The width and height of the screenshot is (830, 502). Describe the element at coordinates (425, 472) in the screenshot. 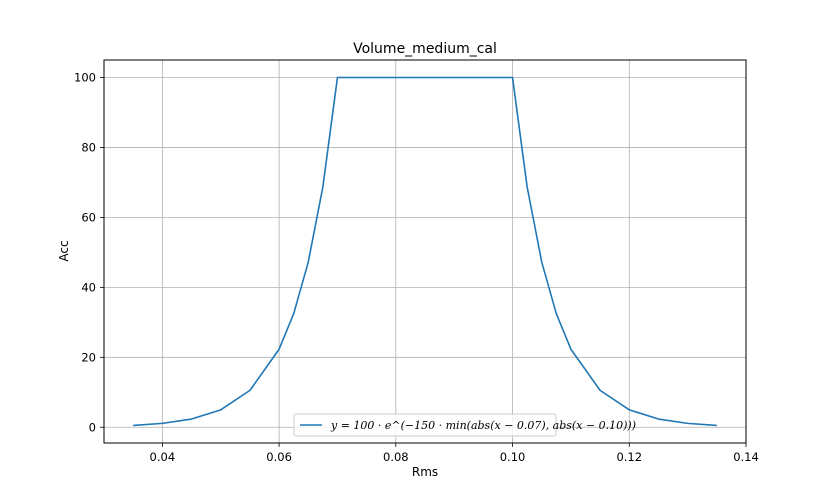

I see `x-axis-label: Rms` at that location.